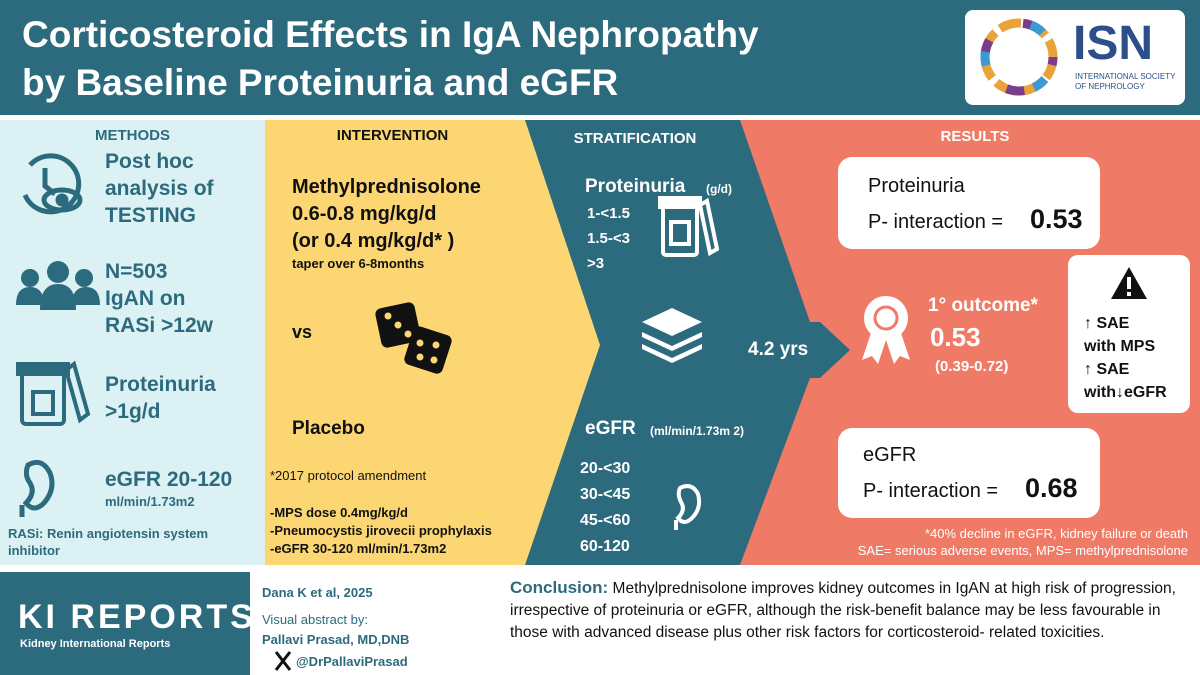 This screenshot has height=675, width=1200. Describe the element at coordinates (149, 161) in the screenshot. I see `method-text: Post hoc` at that location.